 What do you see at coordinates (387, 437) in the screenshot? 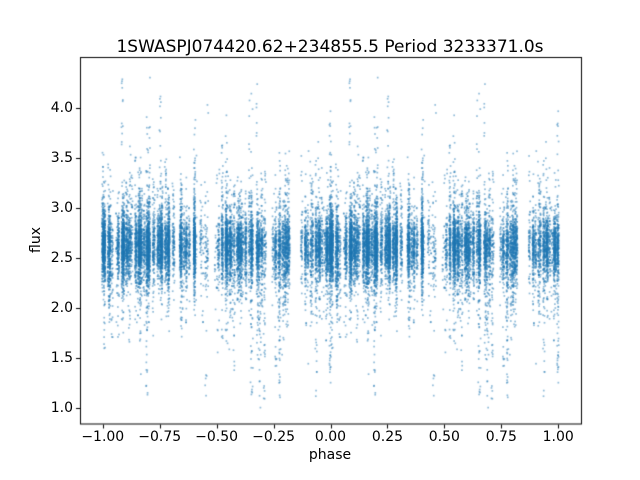
I see `x-tick-label: 0.25` at bounding box center [387, 437].